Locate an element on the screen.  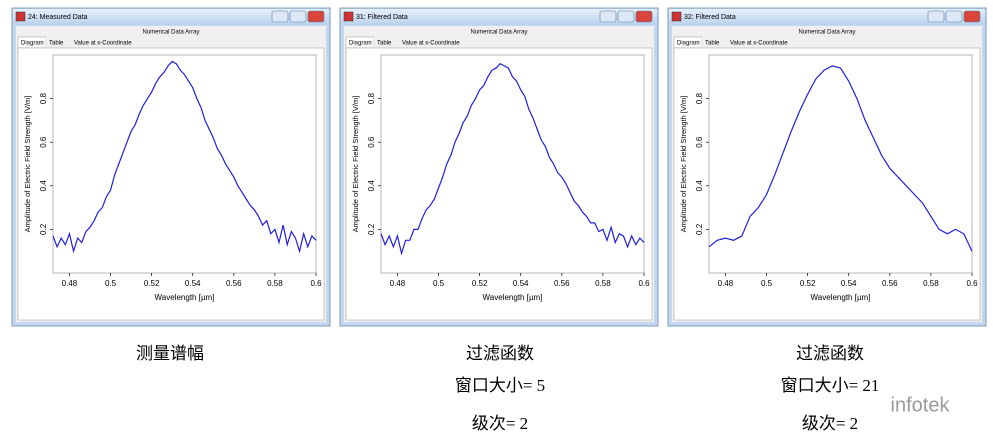
caption: 窗口大小= 5 is located at coordinates (500, 385).